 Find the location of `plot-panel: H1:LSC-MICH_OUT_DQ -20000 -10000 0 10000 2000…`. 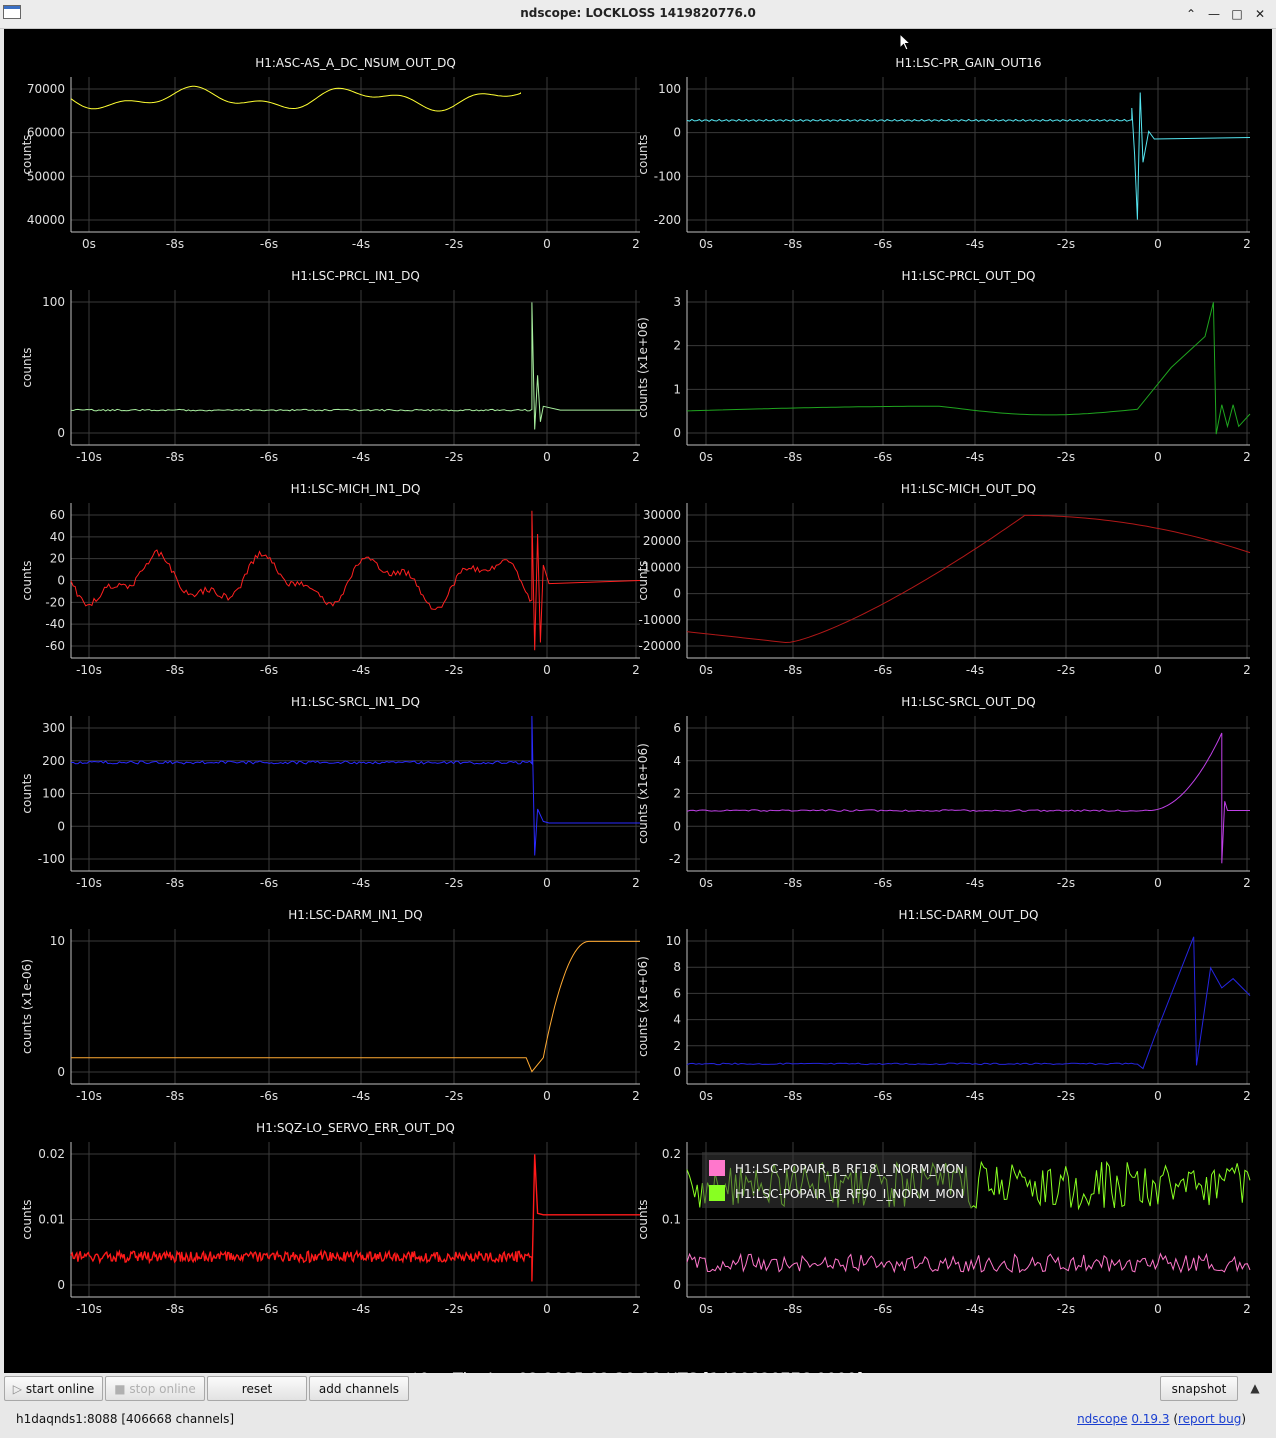

plot-panel: H1:LSC-MICH_OUT_DQ -20000 -10000 0 10000 2000… is located at coordinates (943, 579).